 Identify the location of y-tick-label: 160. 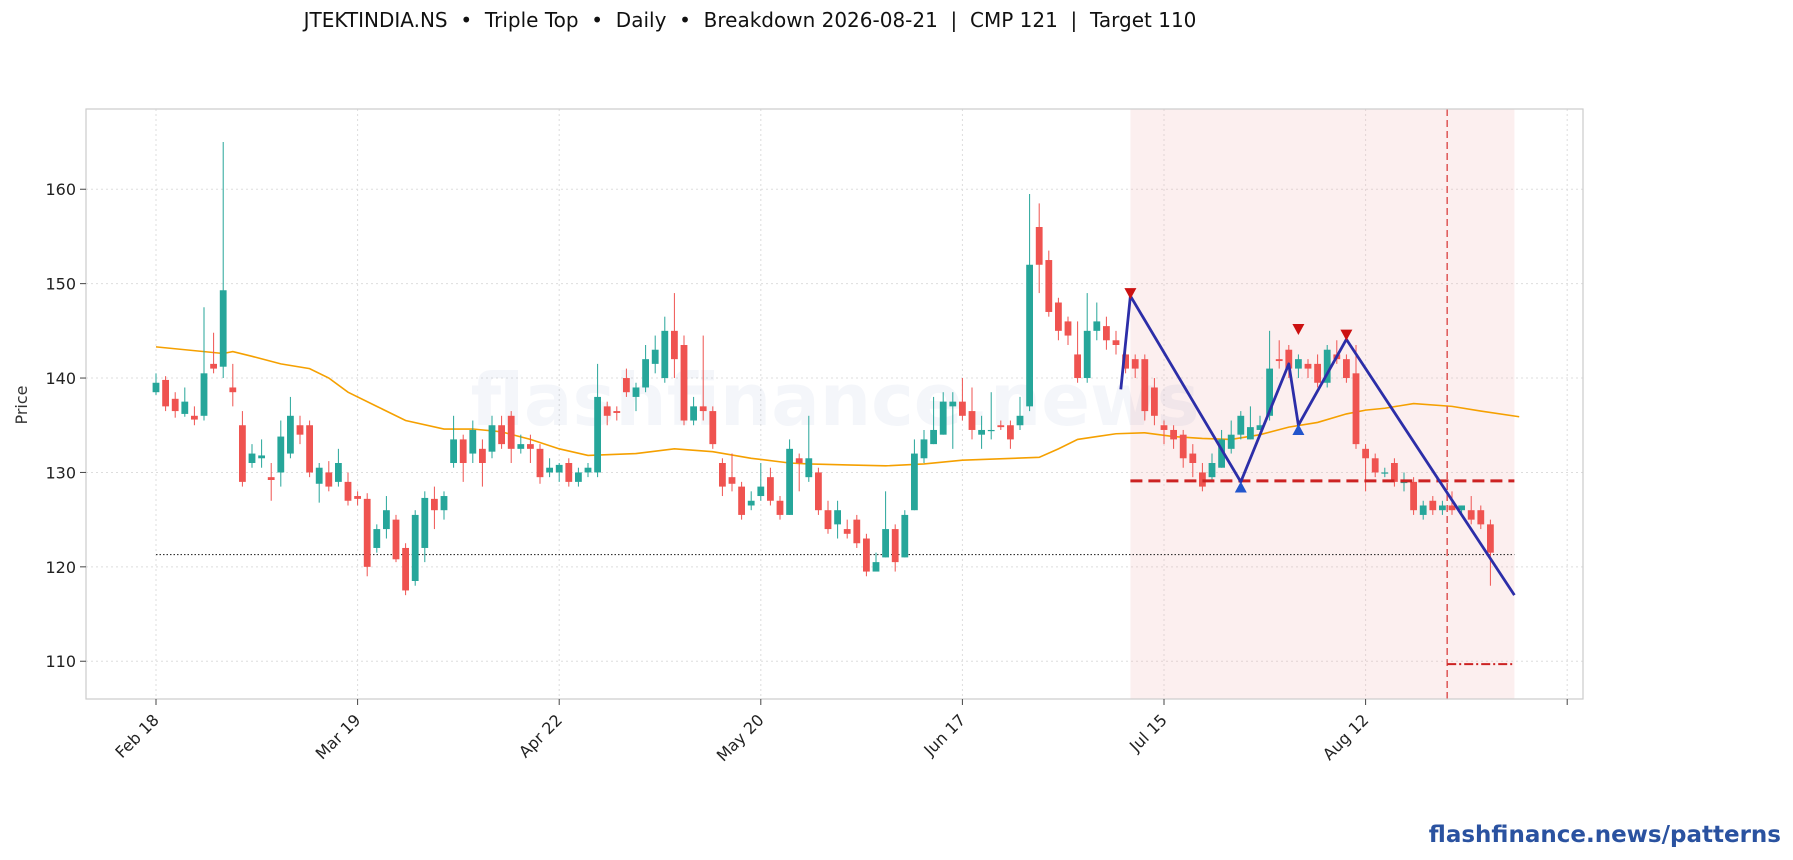
(60, 189).